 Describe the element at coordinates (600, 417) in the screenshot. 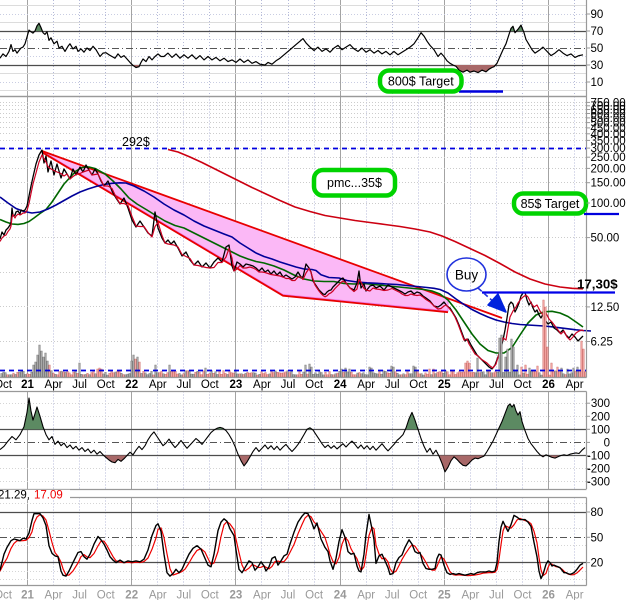

I see `svg-text: 200` at that location.